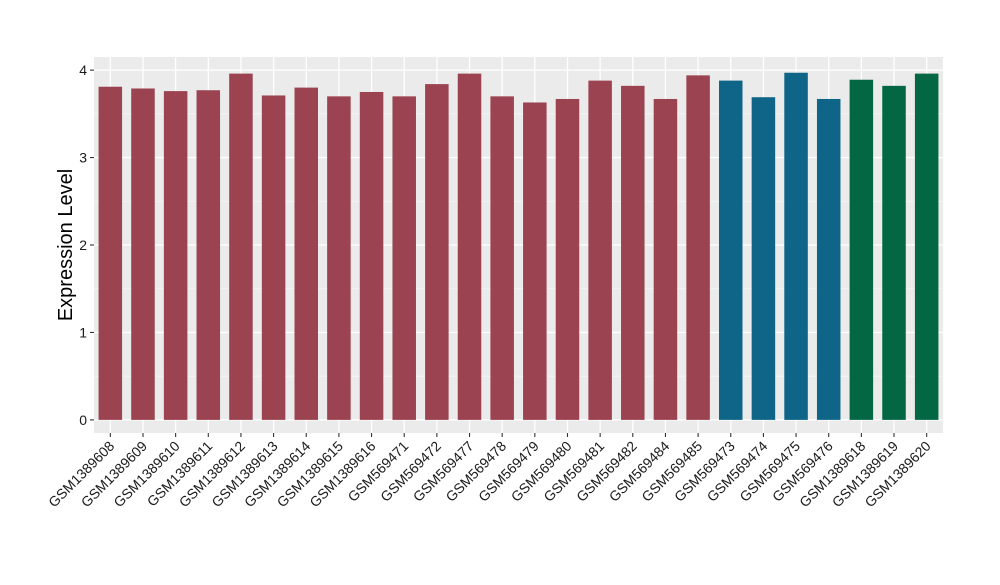  Describe the element at coordinates (83, 70) in the screenshot. I see `y-tick-label: 4` at that location.